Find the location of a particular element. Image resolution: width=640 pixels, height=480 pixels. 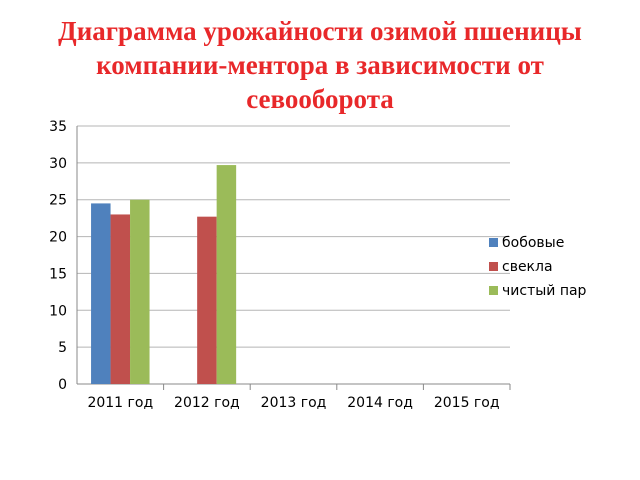

y-tick-label: 10 is located at coordinates (58, 311).